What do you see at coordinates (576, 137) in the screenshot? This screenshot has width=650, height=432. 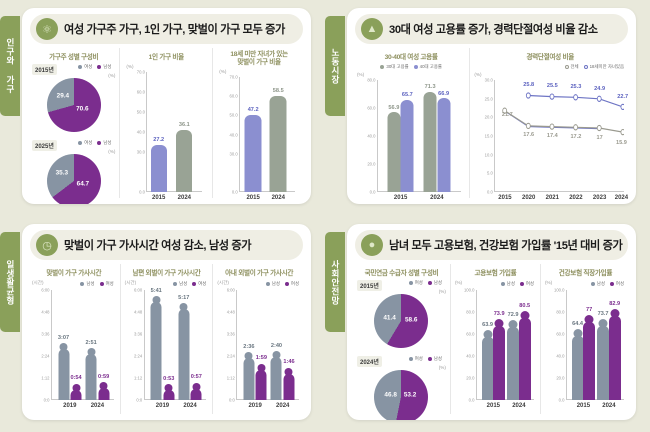 I see `line-value: 17.2` at bounding box center [576, 137].